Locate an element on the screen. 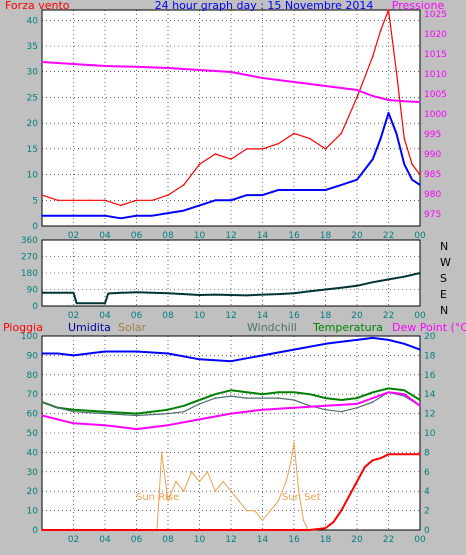 The height and width of the screenshot is (555, 466). y-tick-label: 50 is located at coordinates (33, 434).